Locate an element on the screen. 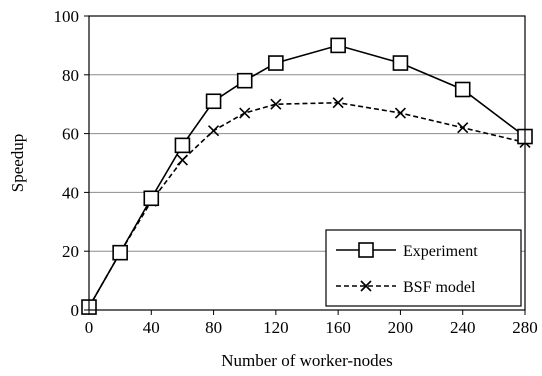  y-tick-label: 60 is located at coordinates (70, 134).